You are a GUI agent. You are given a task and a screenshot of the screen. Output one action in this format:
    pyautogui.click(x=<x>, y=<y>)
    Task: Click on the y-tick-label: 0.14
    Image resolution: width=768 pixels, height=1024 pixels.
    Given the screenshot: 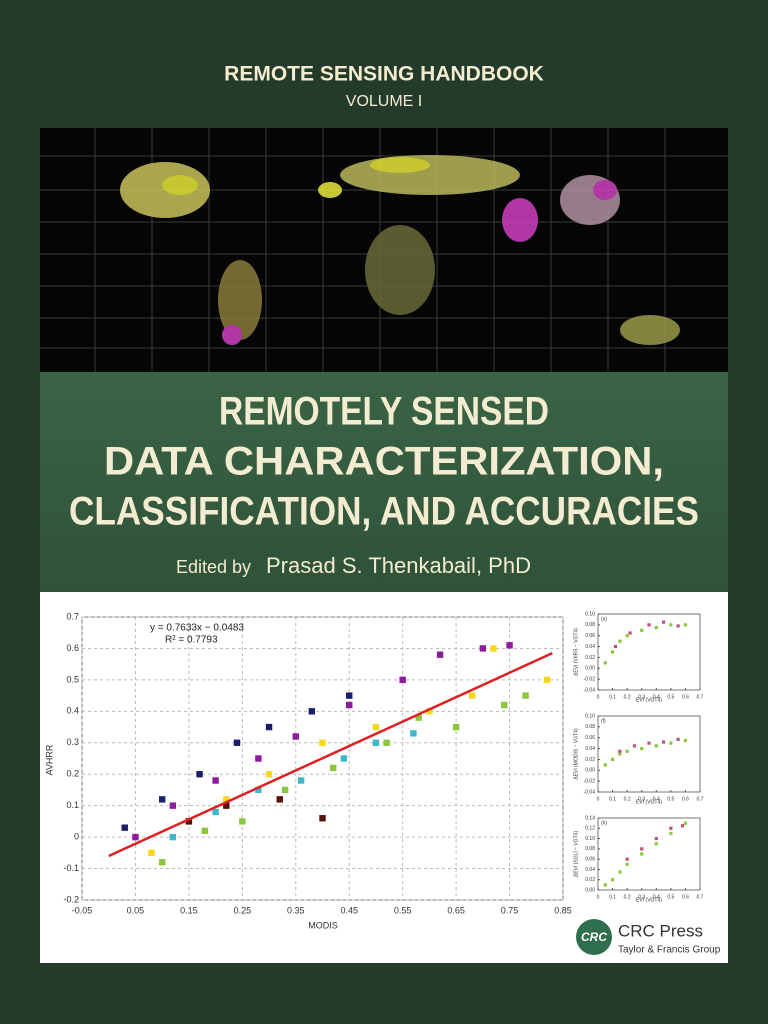 What is the action you would take?
    pyautogui.click(x=590, y=818)
    